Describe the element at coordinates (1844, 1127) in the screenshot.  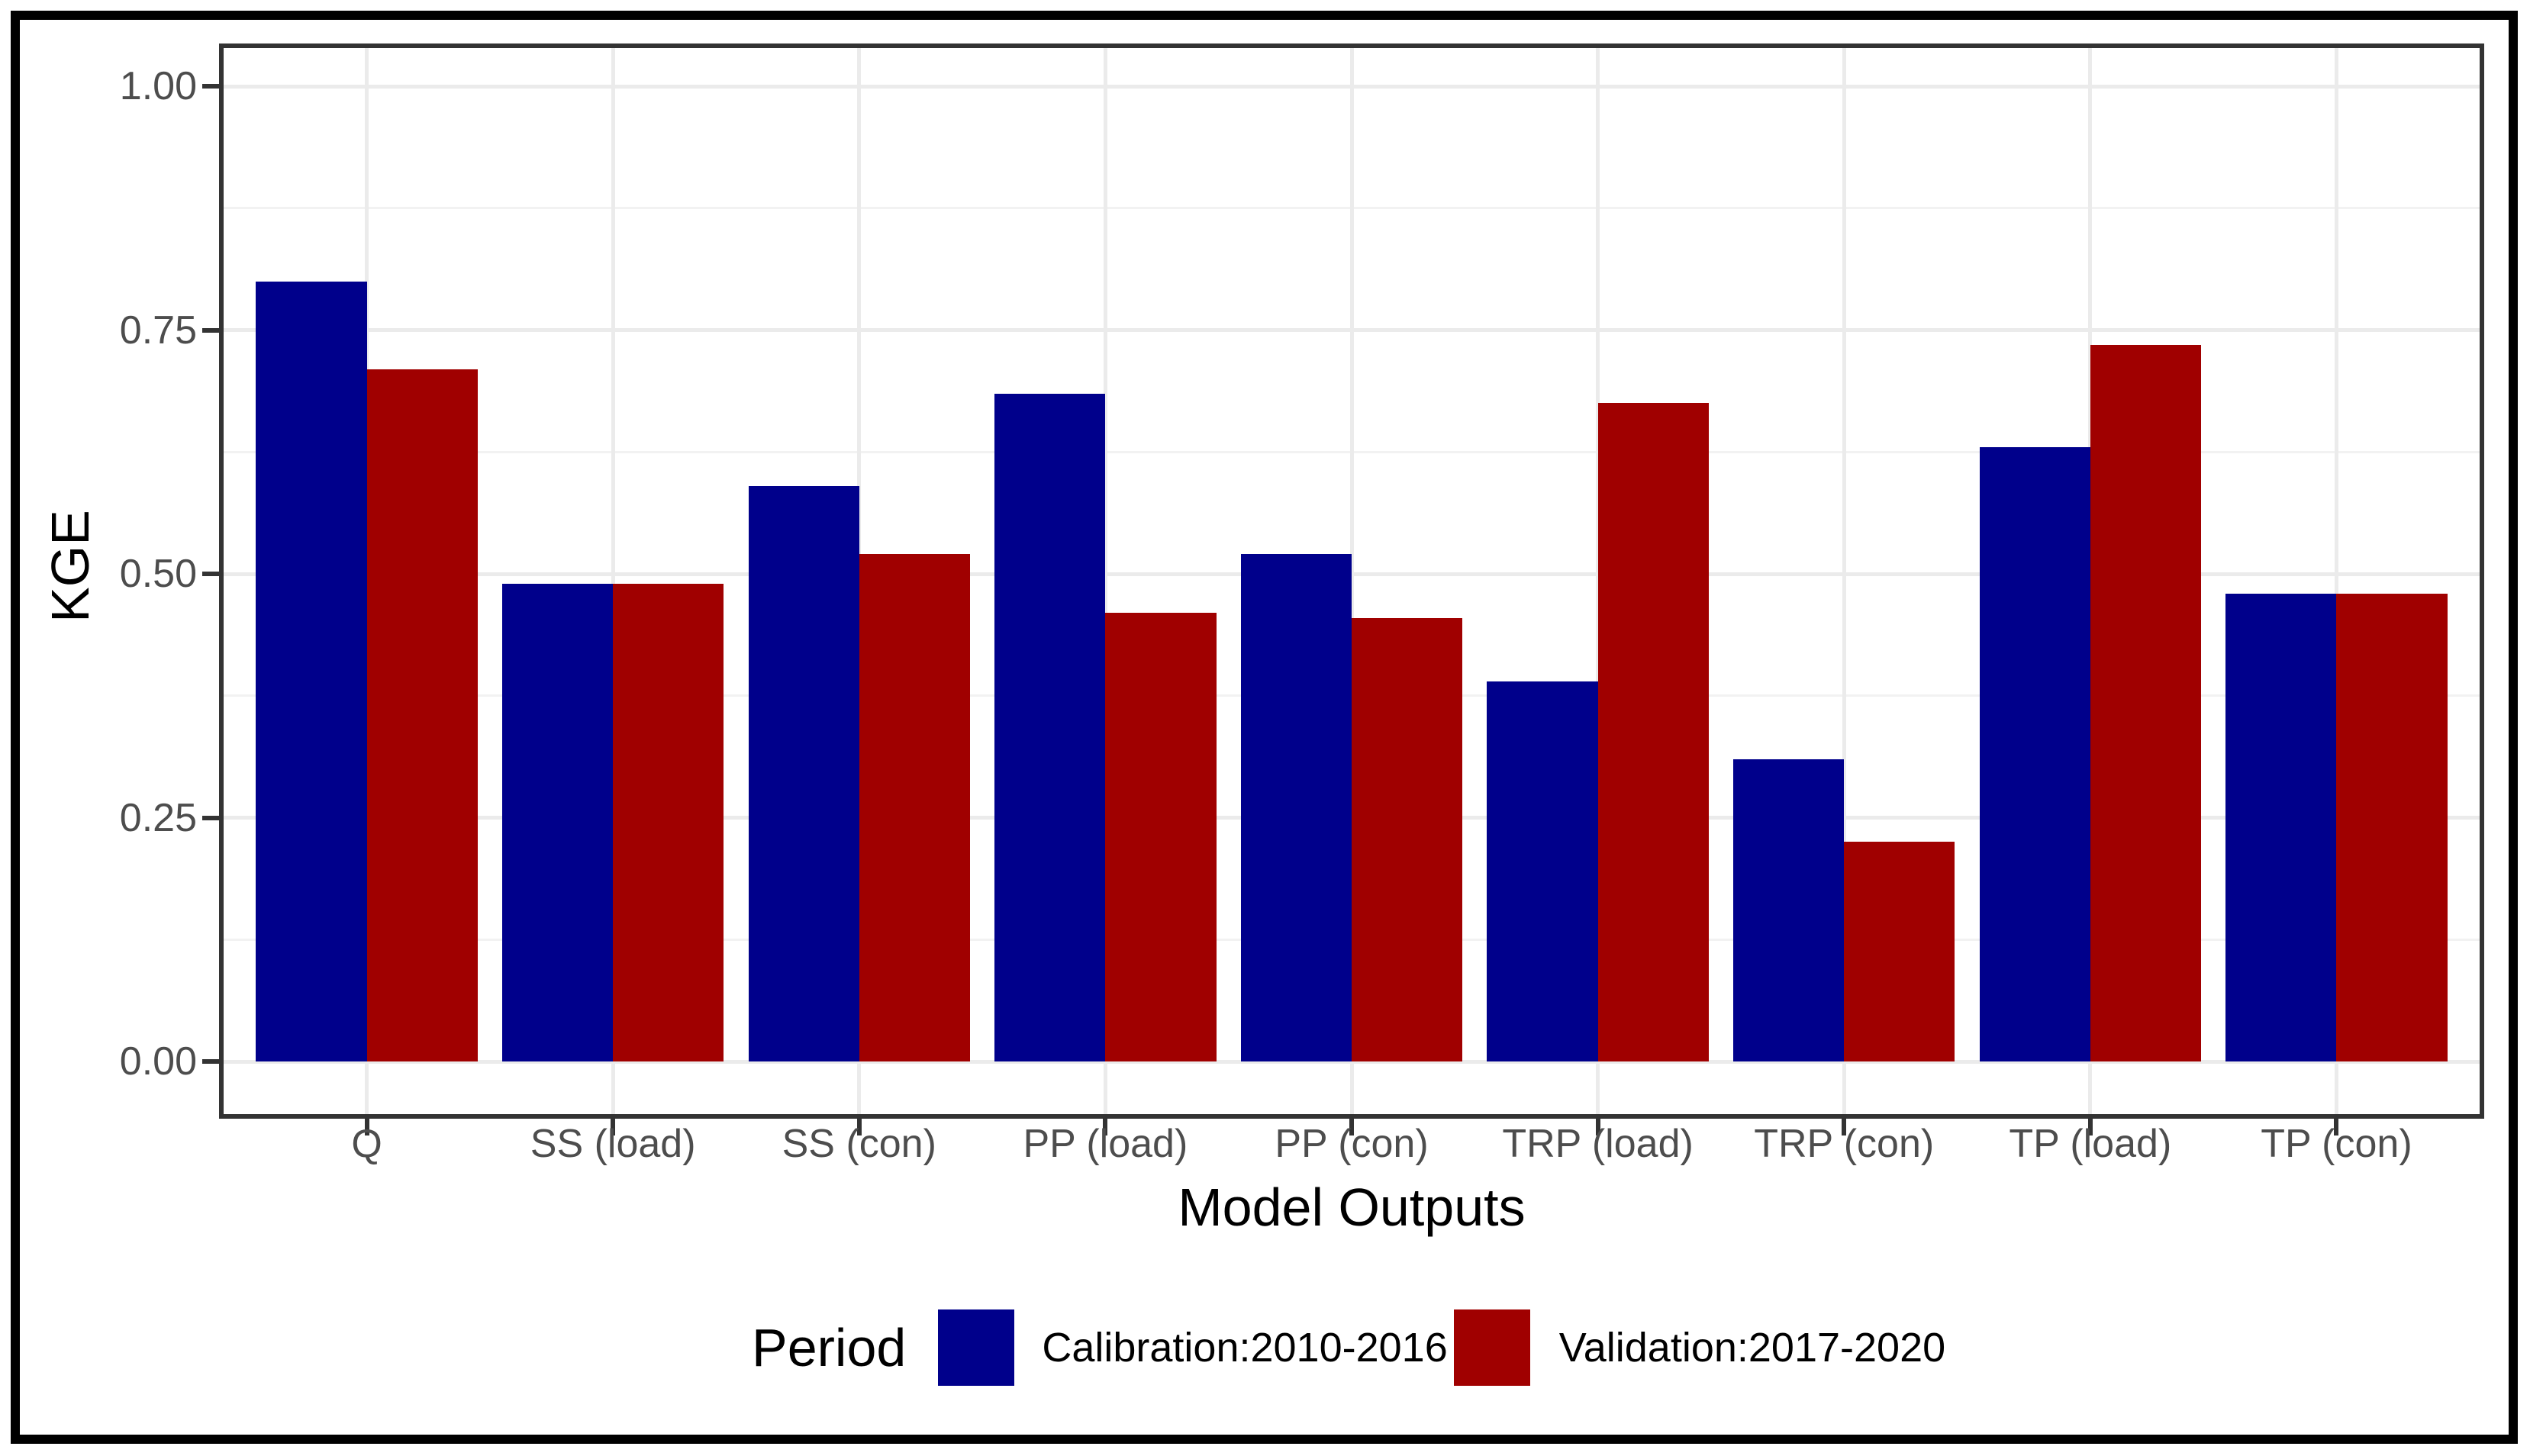
I see `x-tick-TRP (con)` at that location.